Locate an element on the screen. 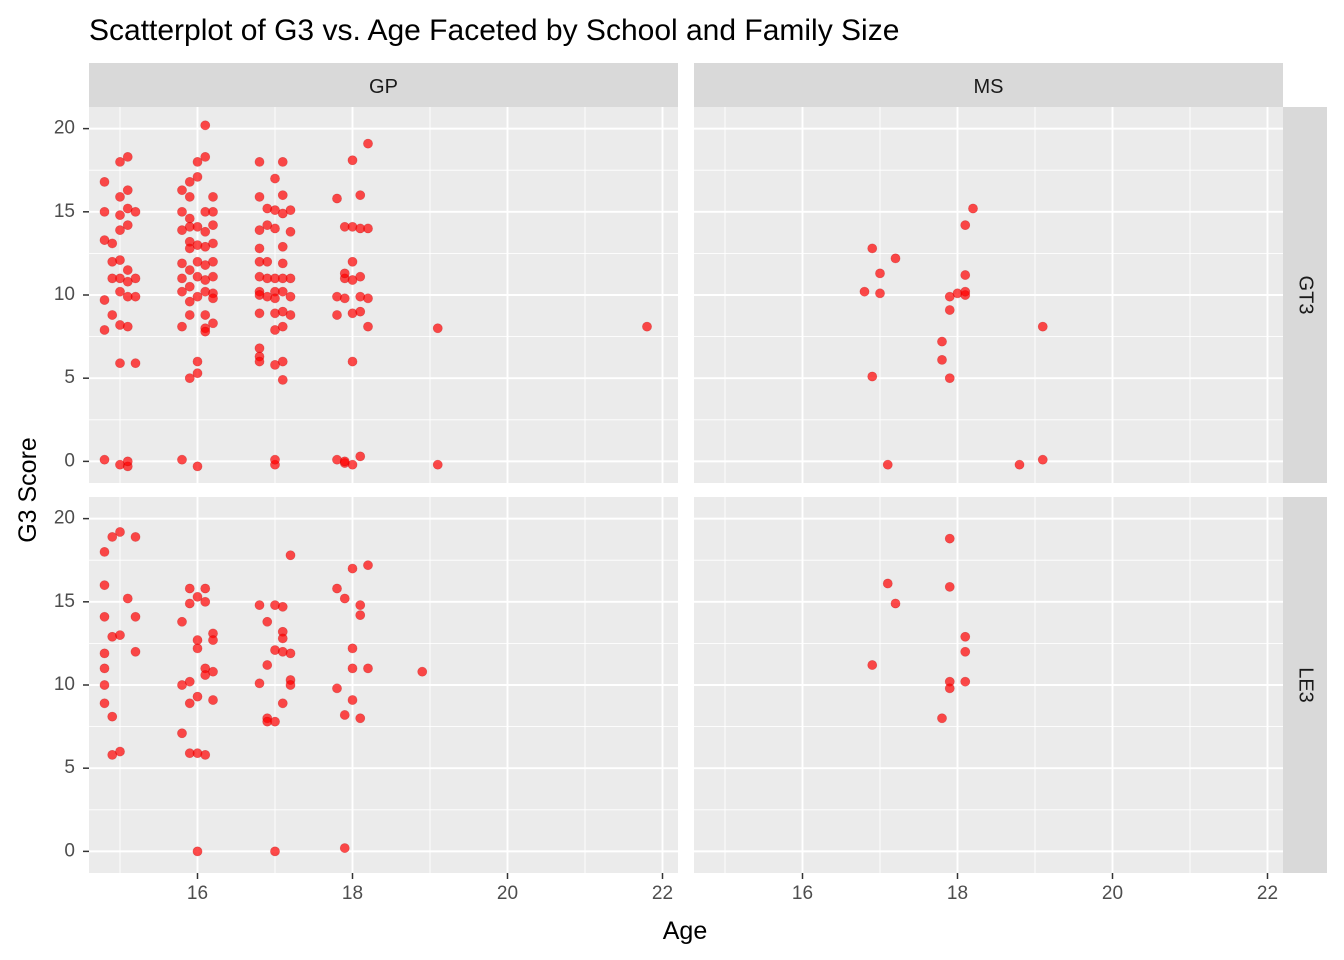 This screenshot has height=960, width=1344. x-tick-label: 18 is located at coordinates (957, 893).